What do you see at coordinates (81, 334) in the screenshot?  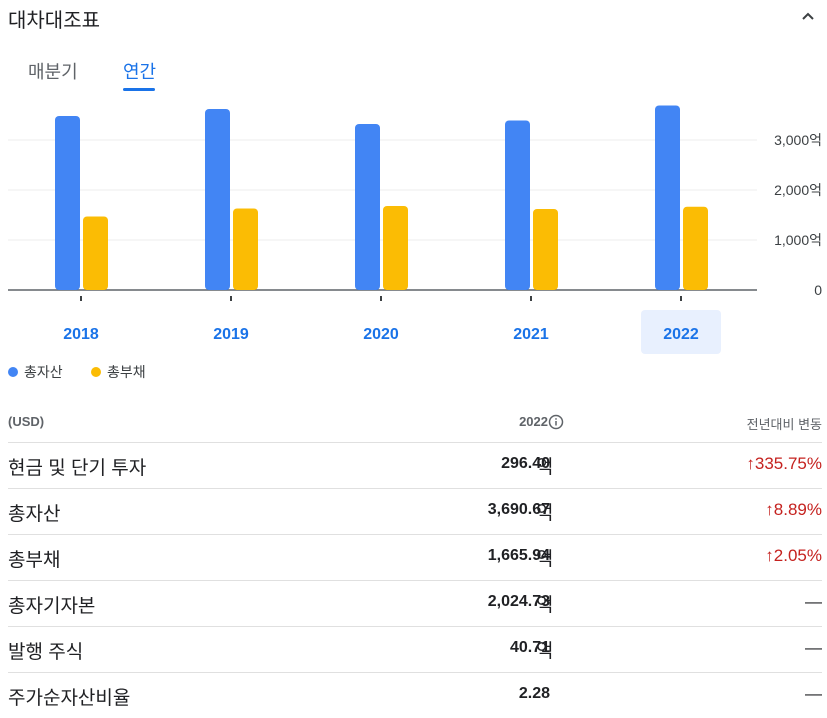 I see `x-tick-label: 2018` at bounding box center [81, 334].